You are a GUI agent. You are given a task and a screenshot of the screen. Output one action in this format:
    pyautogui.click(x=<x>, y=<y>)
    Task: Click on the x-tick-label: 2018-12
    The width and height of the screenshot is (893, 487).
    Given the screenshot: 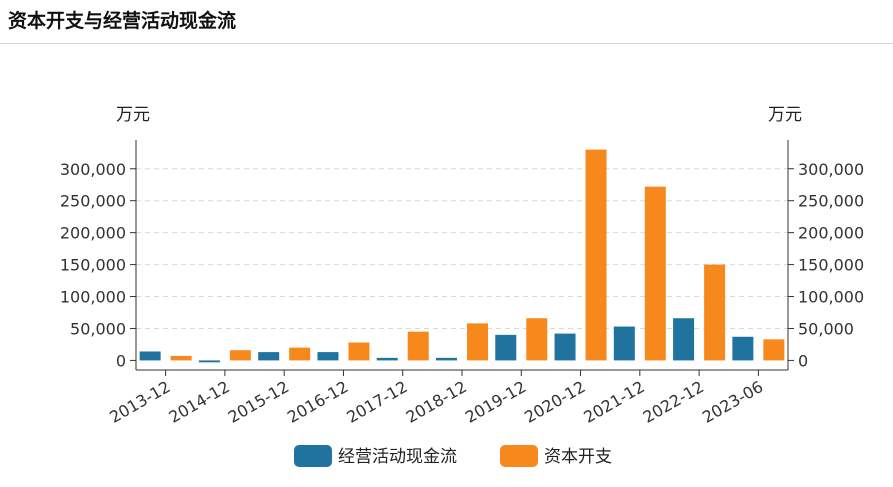 What is the action you would take?
    pyautogui.click(x=436, y=402)
    